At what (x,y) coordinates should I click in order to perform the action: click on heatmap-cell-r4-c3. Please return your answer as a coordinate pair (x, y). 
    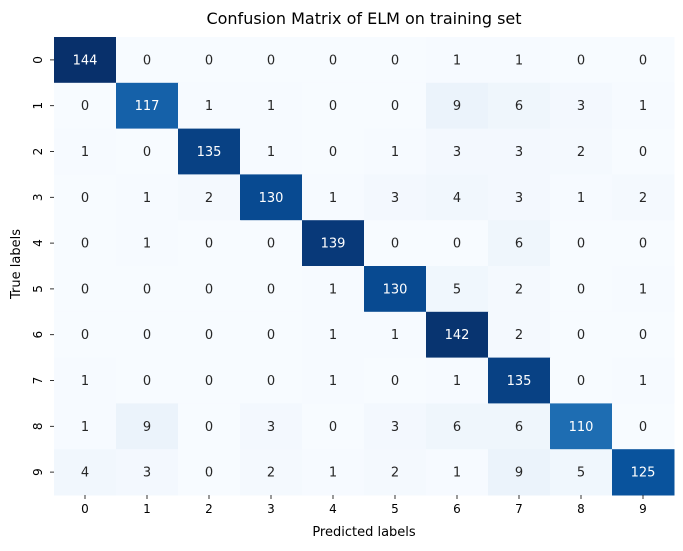
    Looking at the image, I should click on (271, 243).